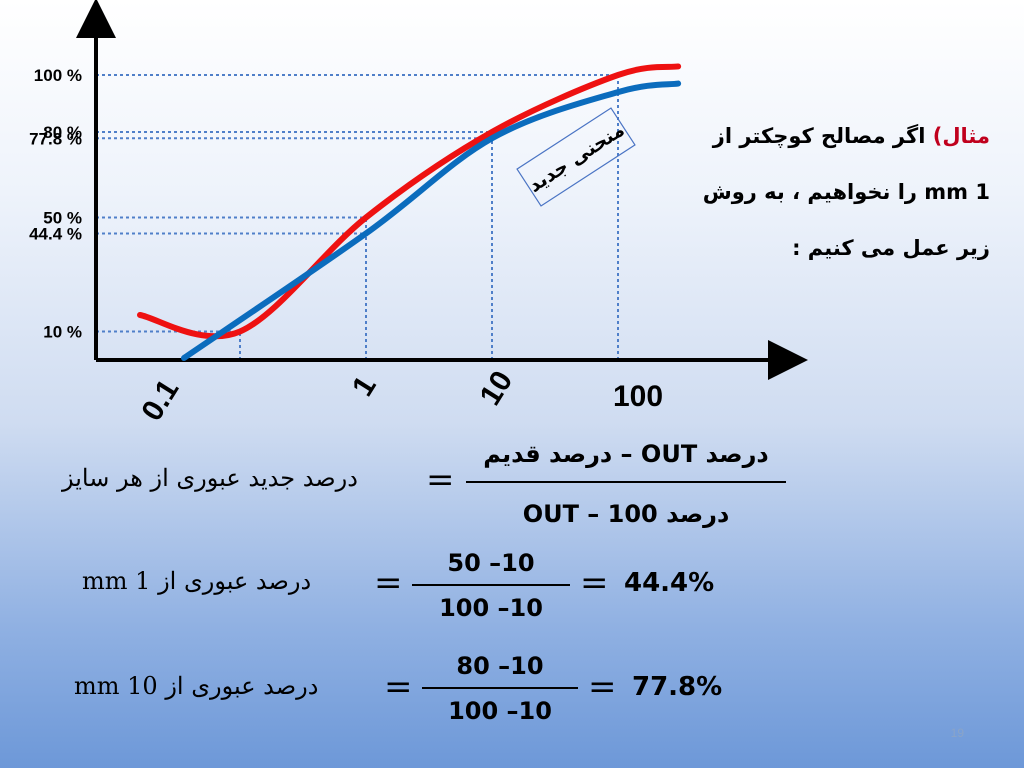  I want to click on note-line-3: زیر عمل می کنیم :, so click(891, 248).